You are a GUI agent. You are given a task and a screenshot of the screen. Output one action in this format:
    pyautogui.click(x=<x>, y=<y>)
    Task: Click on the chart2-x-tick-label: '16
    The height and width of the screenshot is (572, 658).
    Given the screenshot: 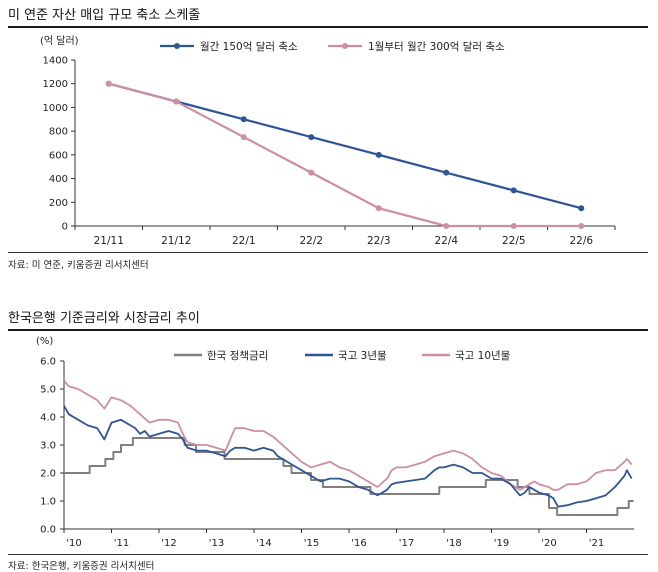 What is the action you would take?
    pyautogui.click(x=358, y=543)
    